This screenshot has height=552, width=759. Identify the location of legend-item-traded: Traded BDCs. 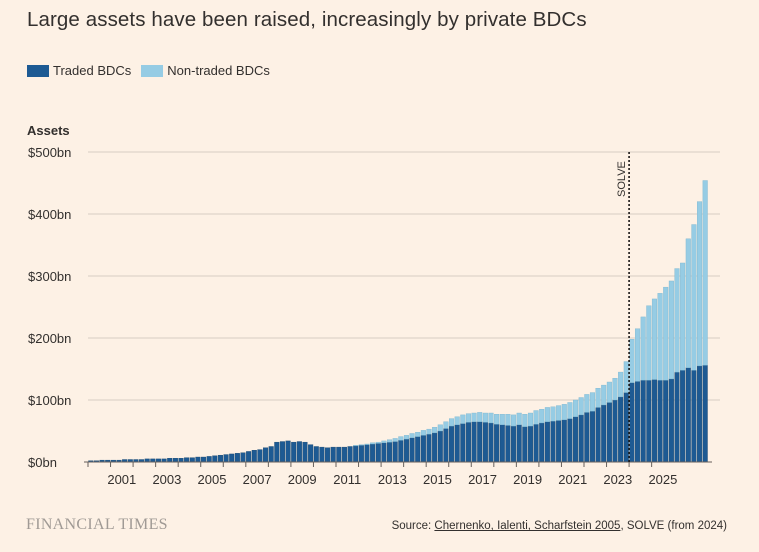
(79, 70).